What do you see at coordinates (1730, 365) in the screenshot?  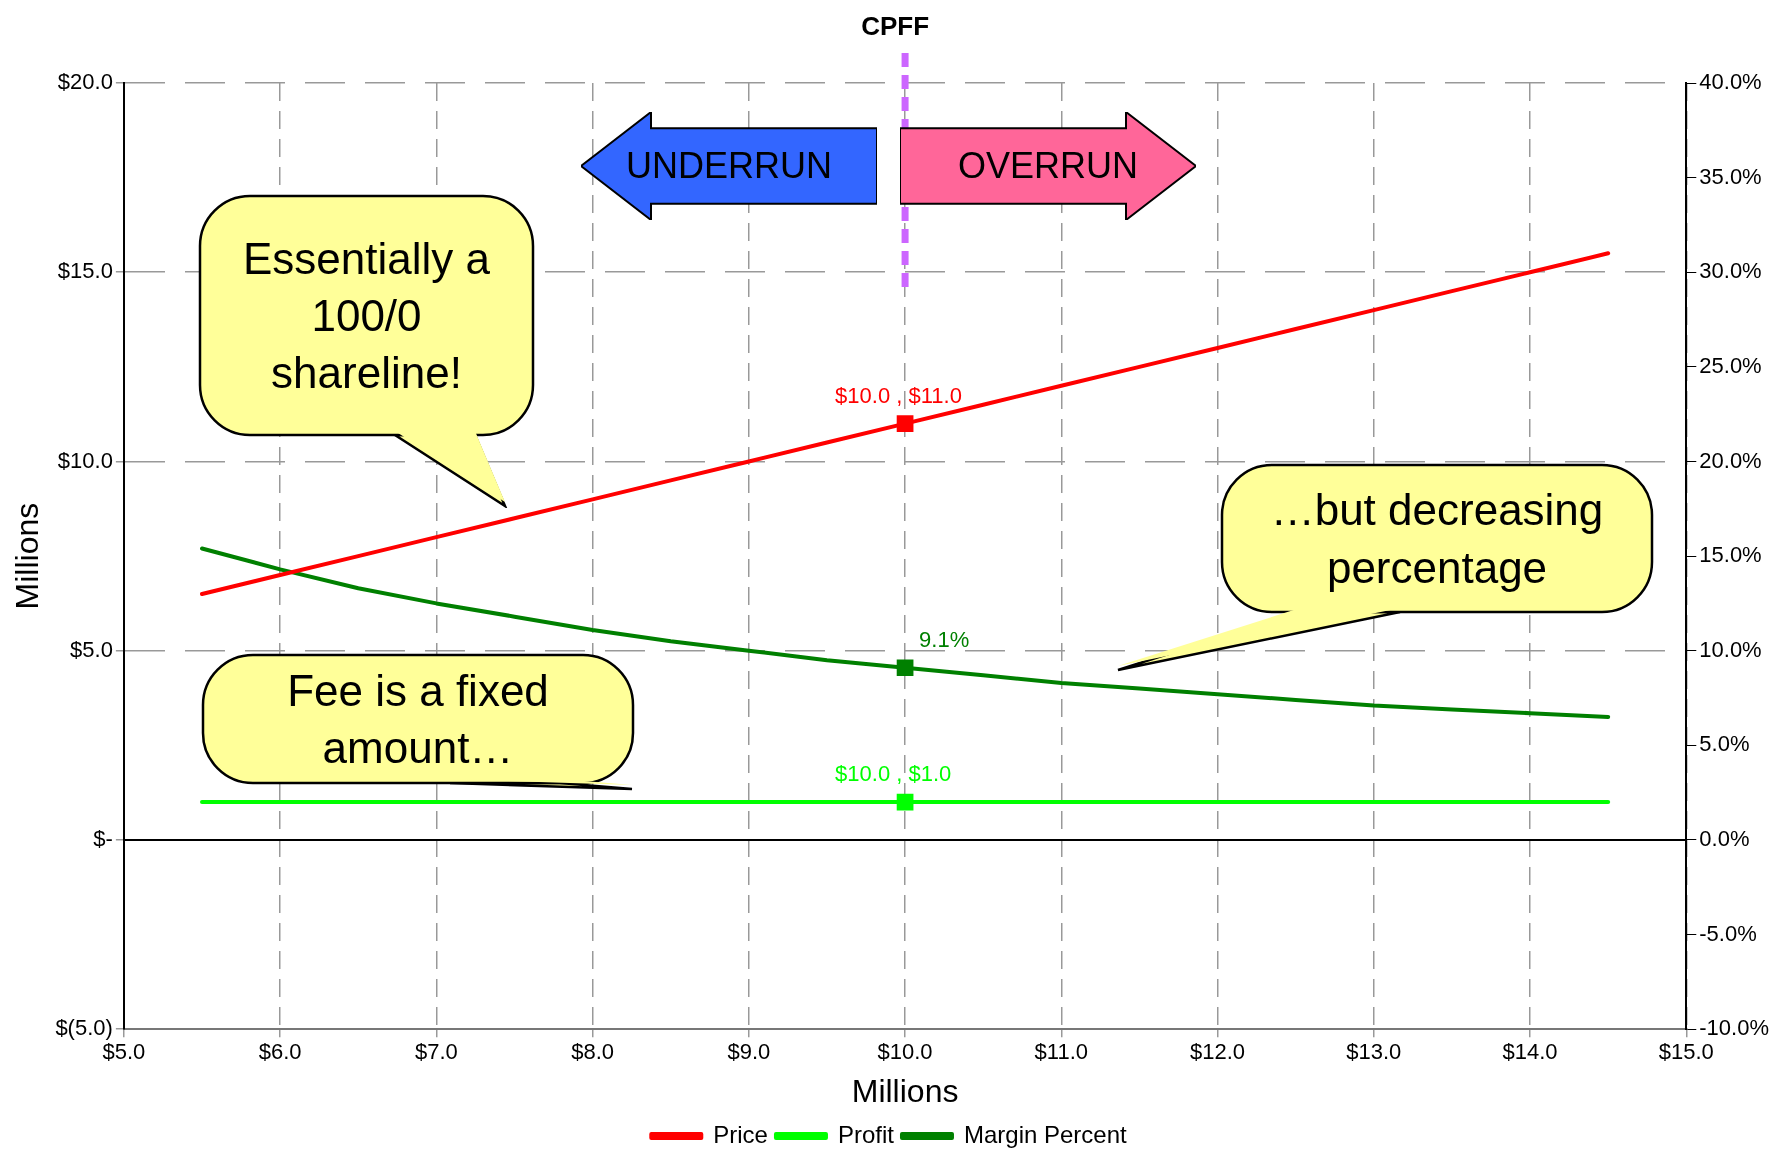 I see `y2-tick-label: 25.0%` at bounding box center [1730, 365].